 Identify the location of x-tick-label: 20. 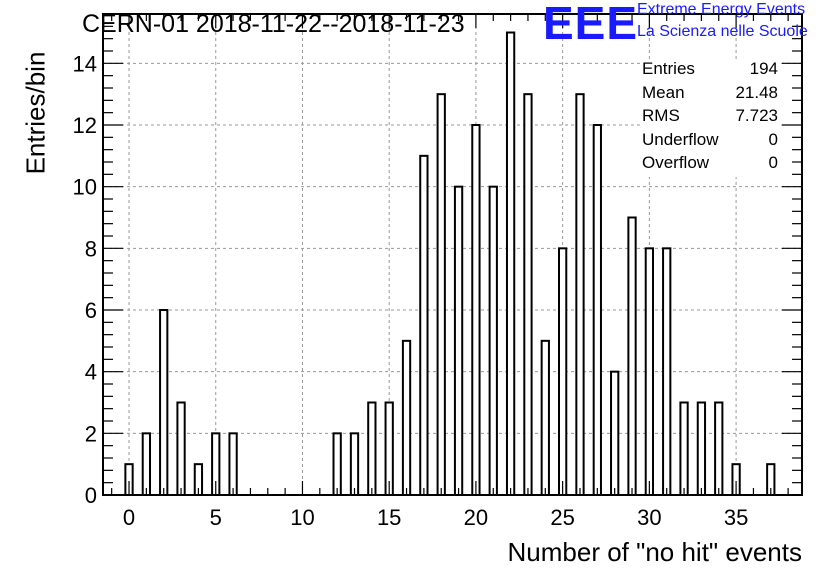
(476, 517).